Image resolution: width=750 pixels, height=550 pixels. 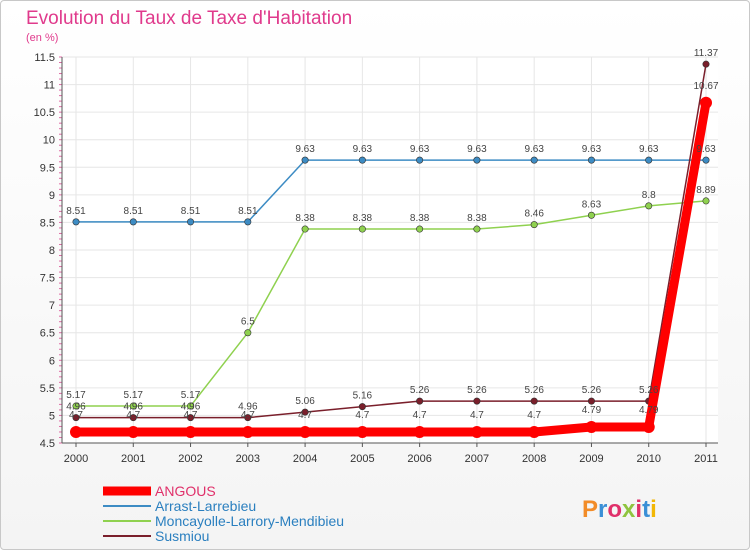 I want to click on legend-label: Arrast-Larrebieu, so click(x=205, y=506).